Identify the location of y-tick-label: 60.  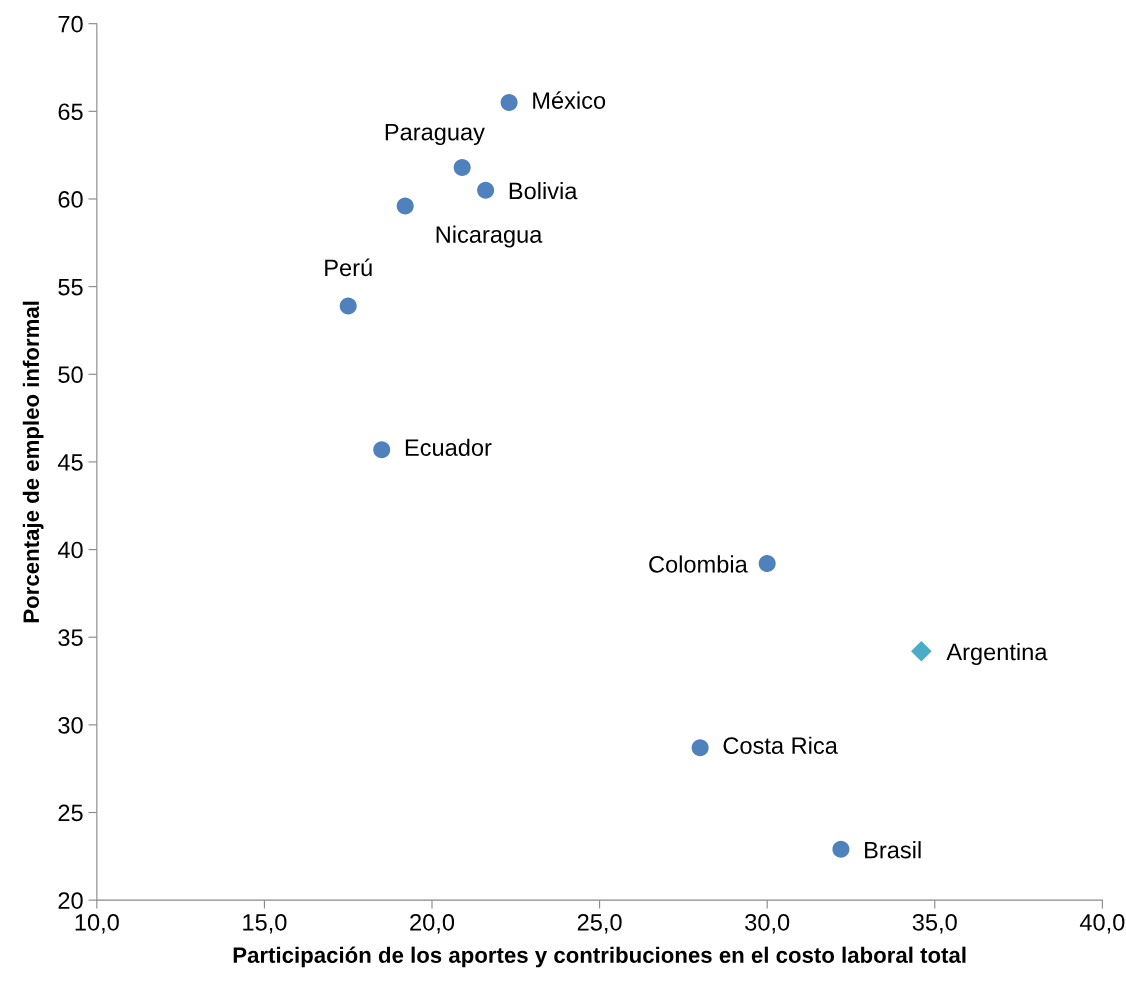
(70, 199).